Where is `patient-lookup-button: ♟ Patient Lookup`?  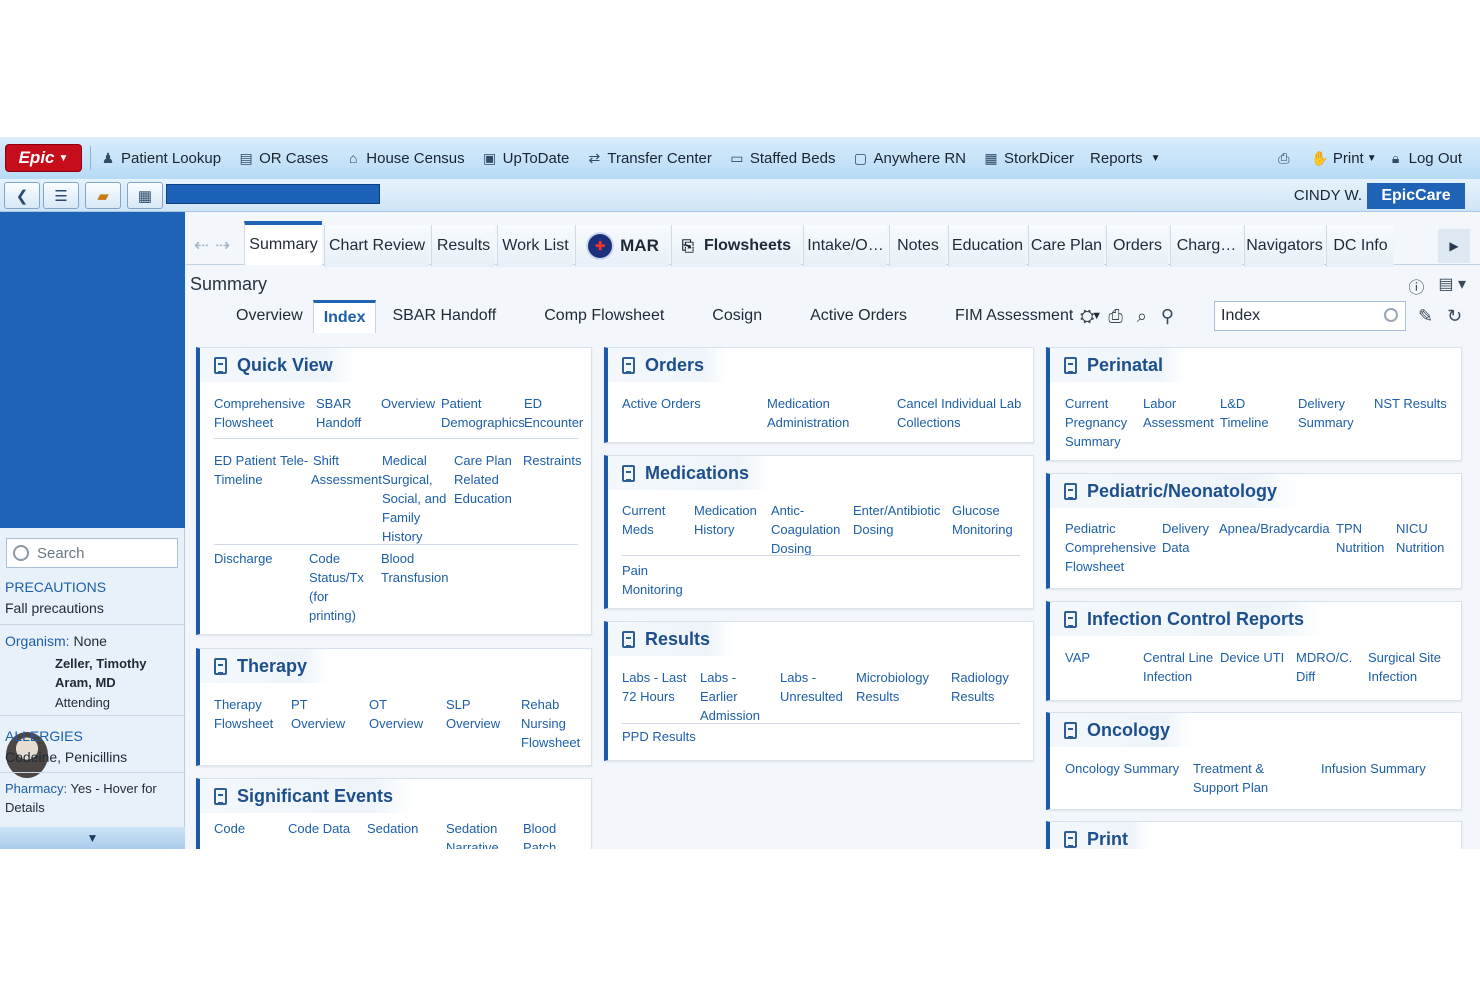 patient-lookup-button: ♟ Patient Lookup is located at coordinates (160, 158).